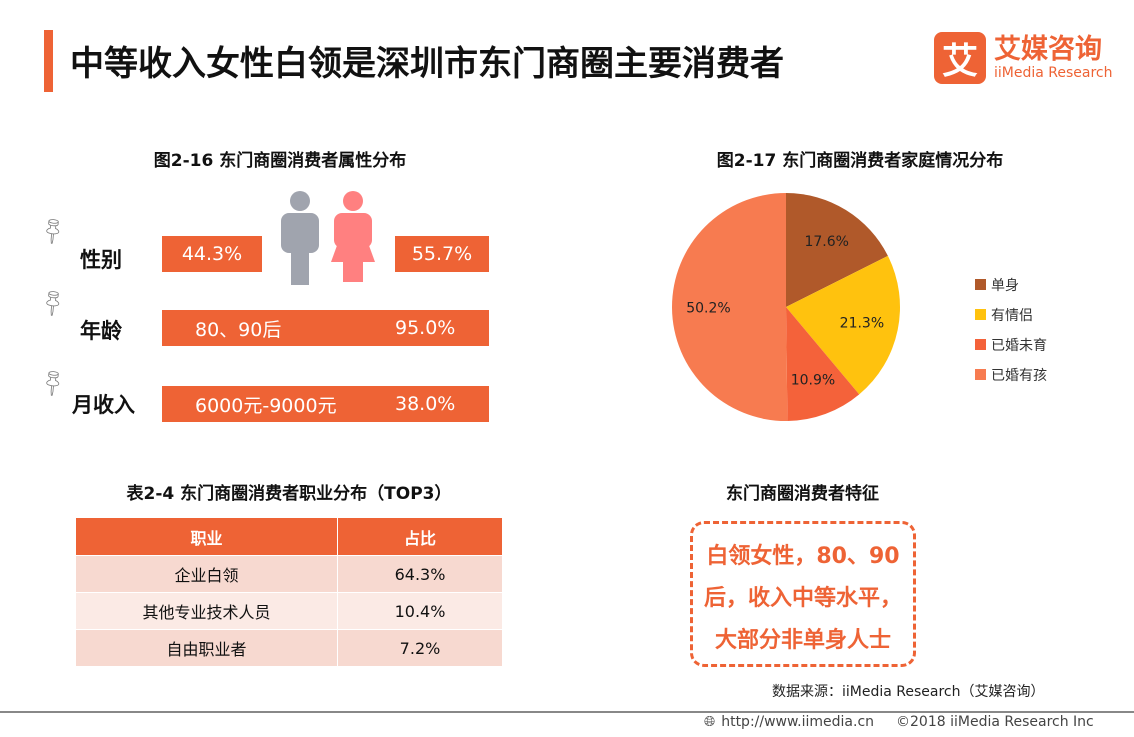 The image size is (1134, 737). Describe the element at coordinates (708, 308) in the screenshot. I see `pie-data-label: 50.2%` at that location.